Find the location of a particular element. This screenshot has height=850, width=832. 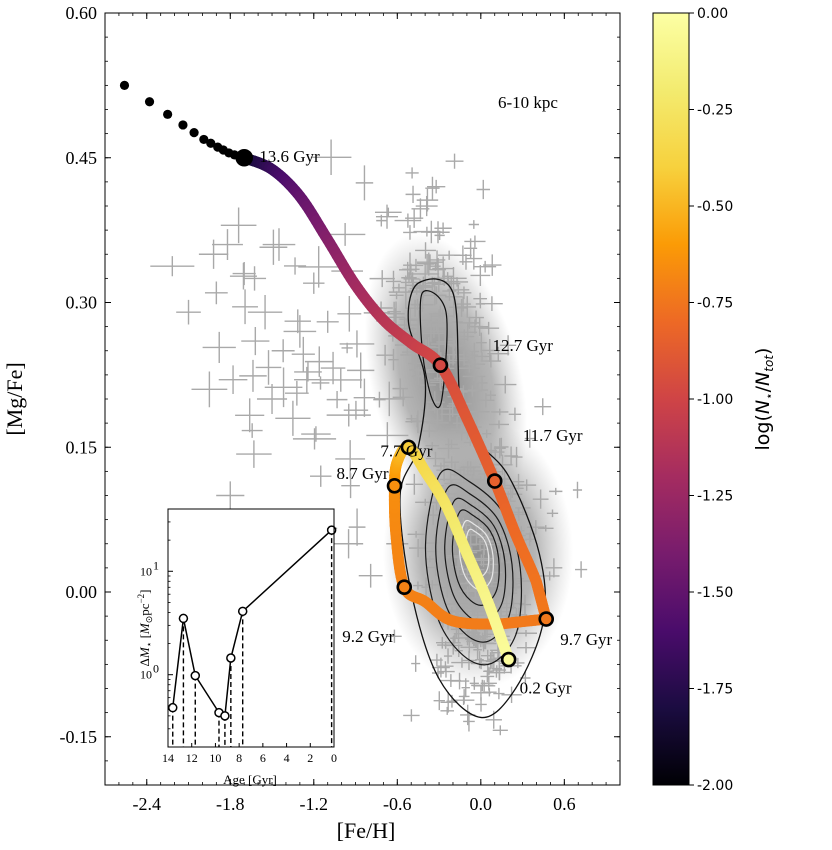

colorbar-tick-label: -1.00 is located at coordinates (715, 400).